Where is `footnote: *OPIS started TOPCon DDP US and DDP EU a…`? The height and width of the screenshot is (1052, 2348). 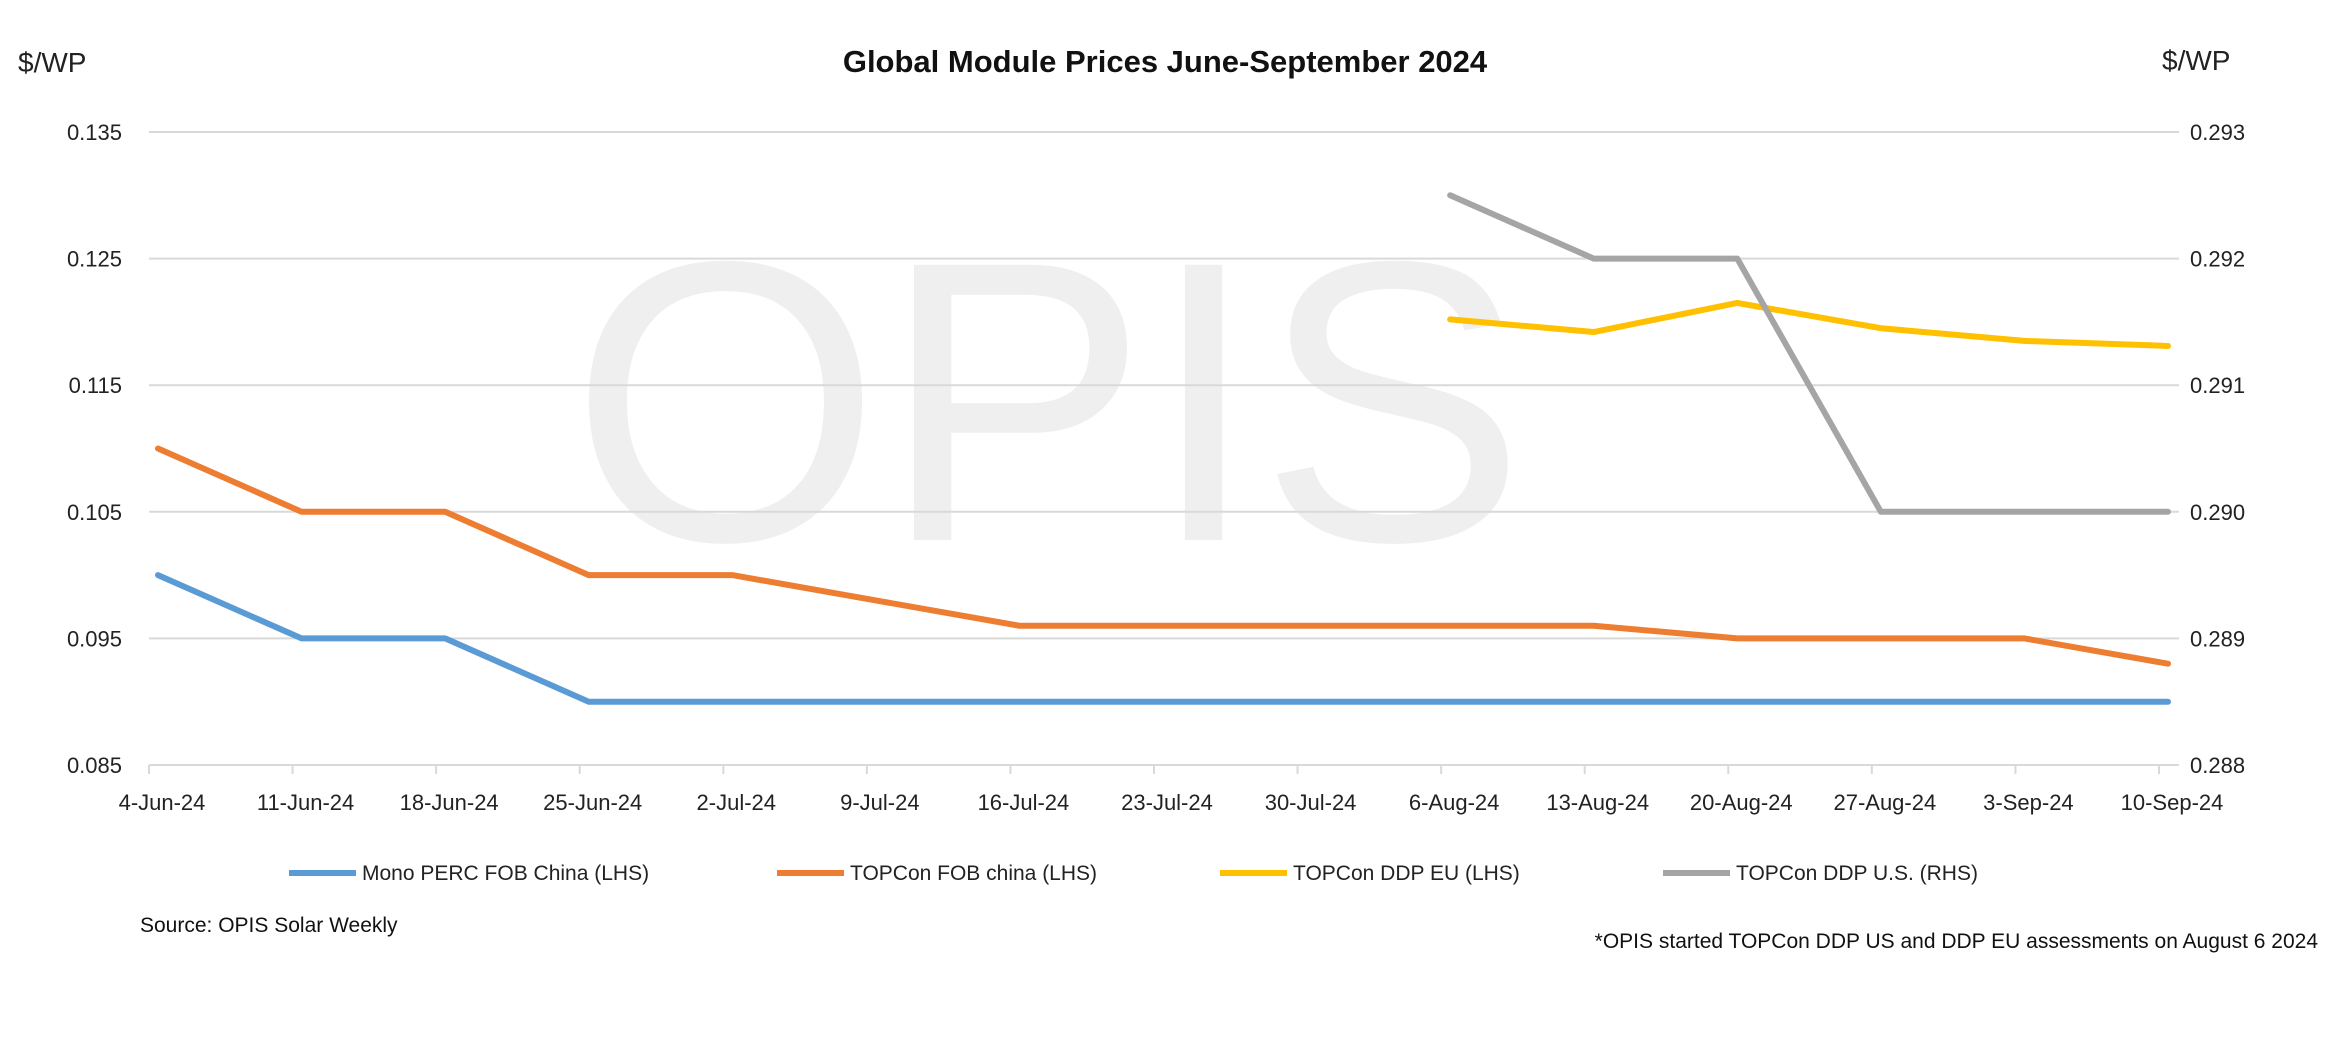 footnote: *OPIS started TOPCon DDP US and DDP EU a… is located at coordinates (1957, 941).